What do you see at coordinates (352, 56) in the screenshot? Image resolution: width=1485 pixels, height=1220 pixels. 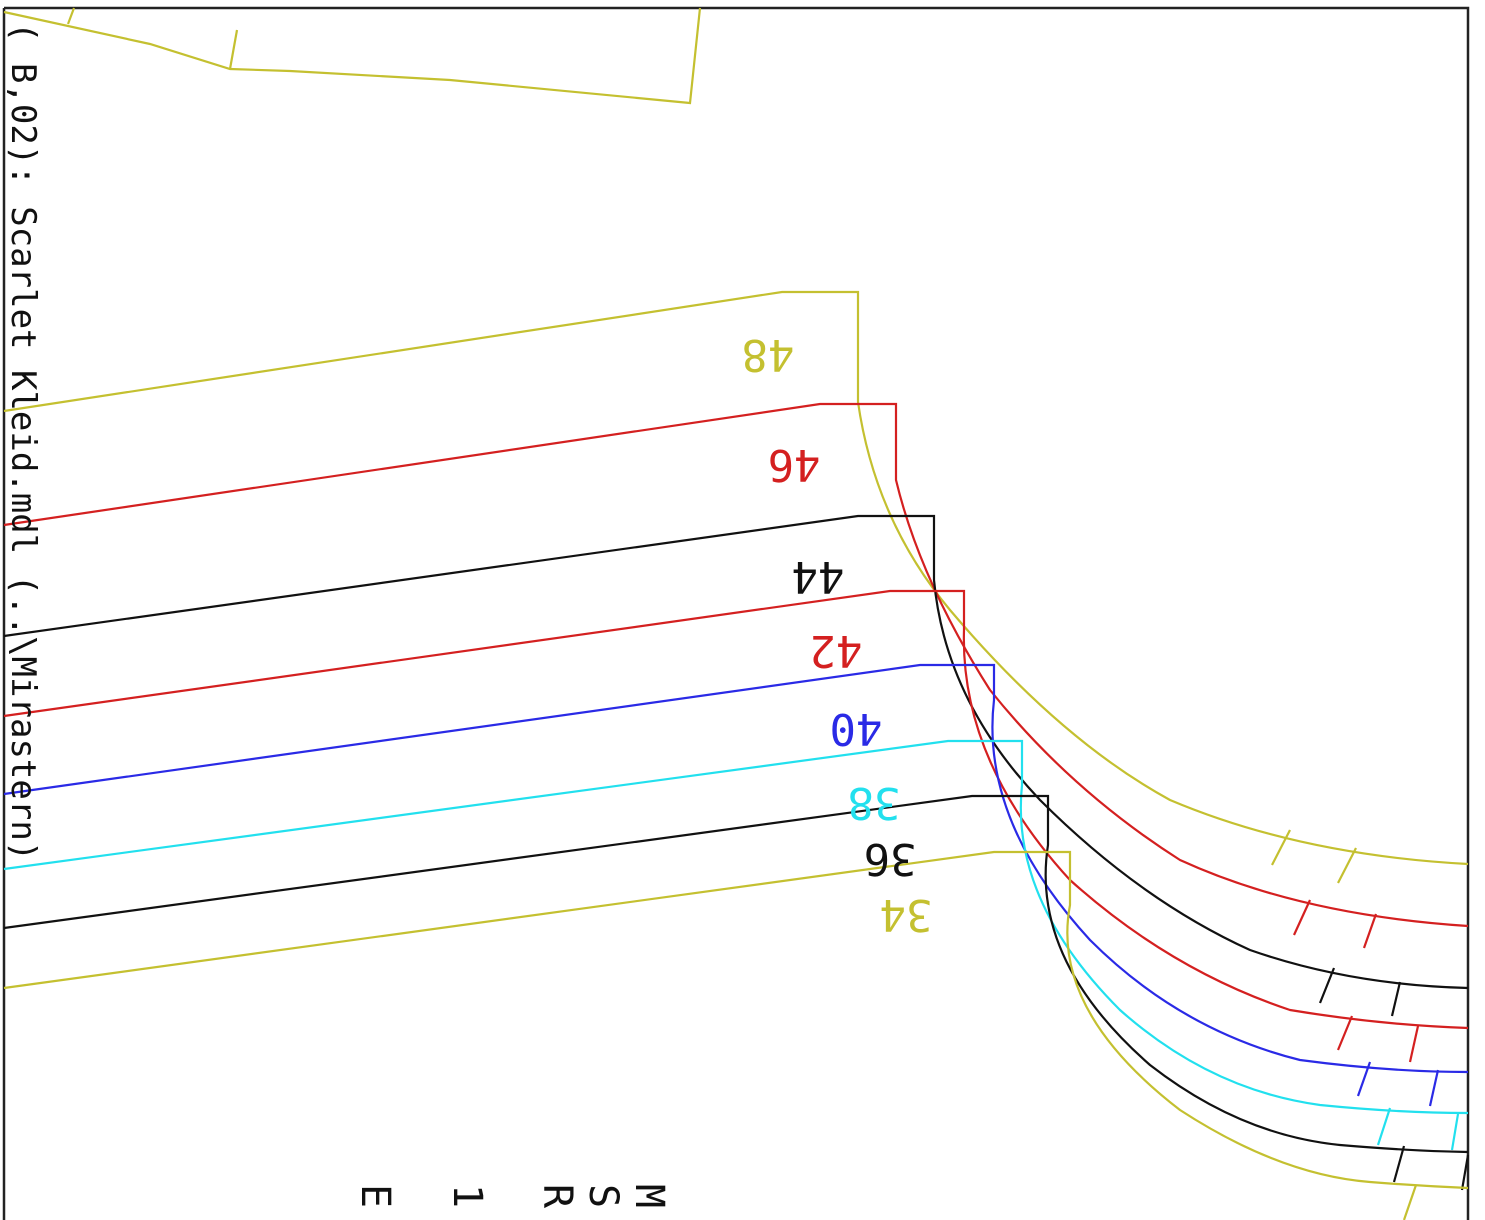 I see `top-piece-outline` at bounding box center [352, 56].